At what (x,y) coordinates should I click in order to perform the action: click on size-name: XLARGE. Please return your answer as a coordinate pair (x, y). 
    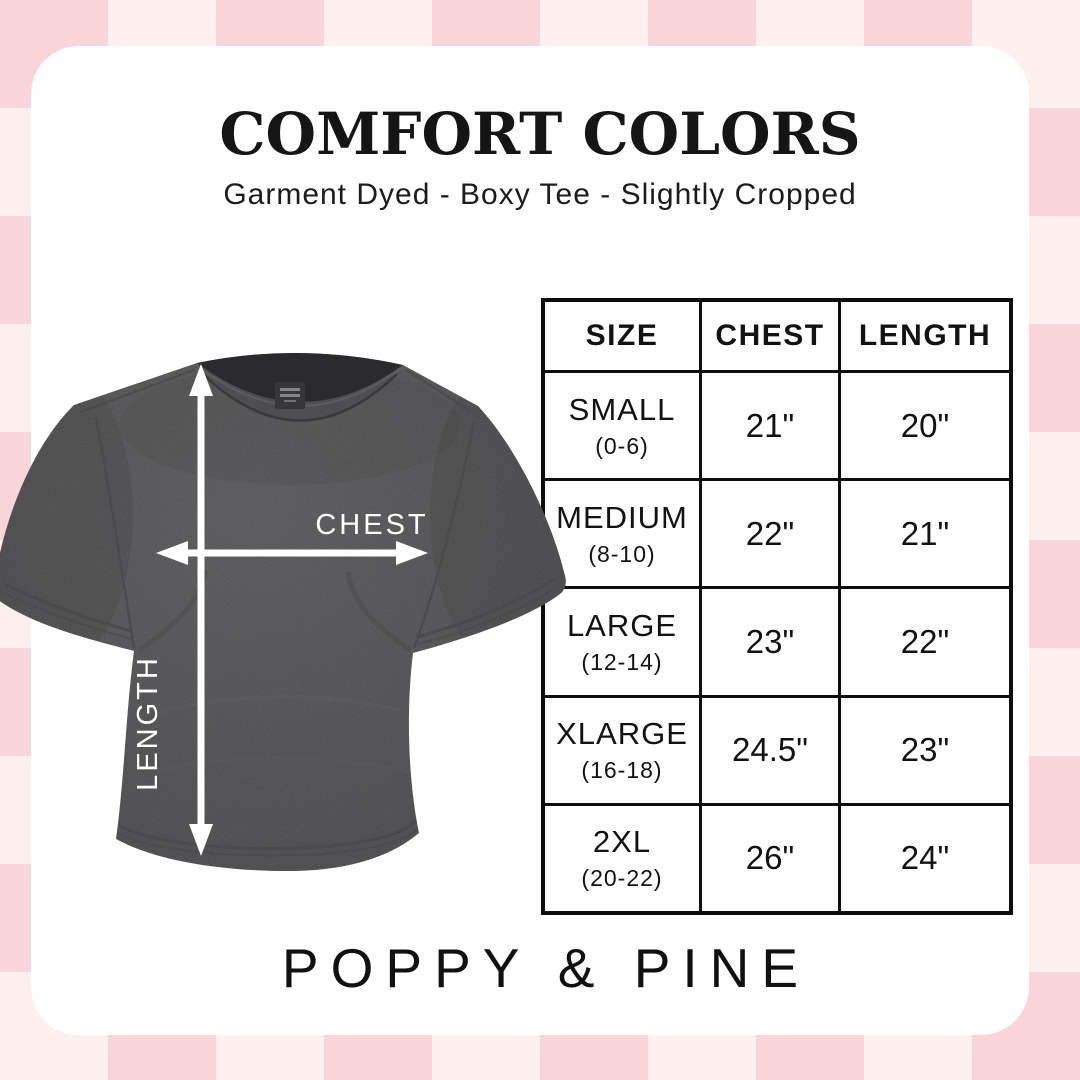
    Looking at the image, I should click on (622, 734).